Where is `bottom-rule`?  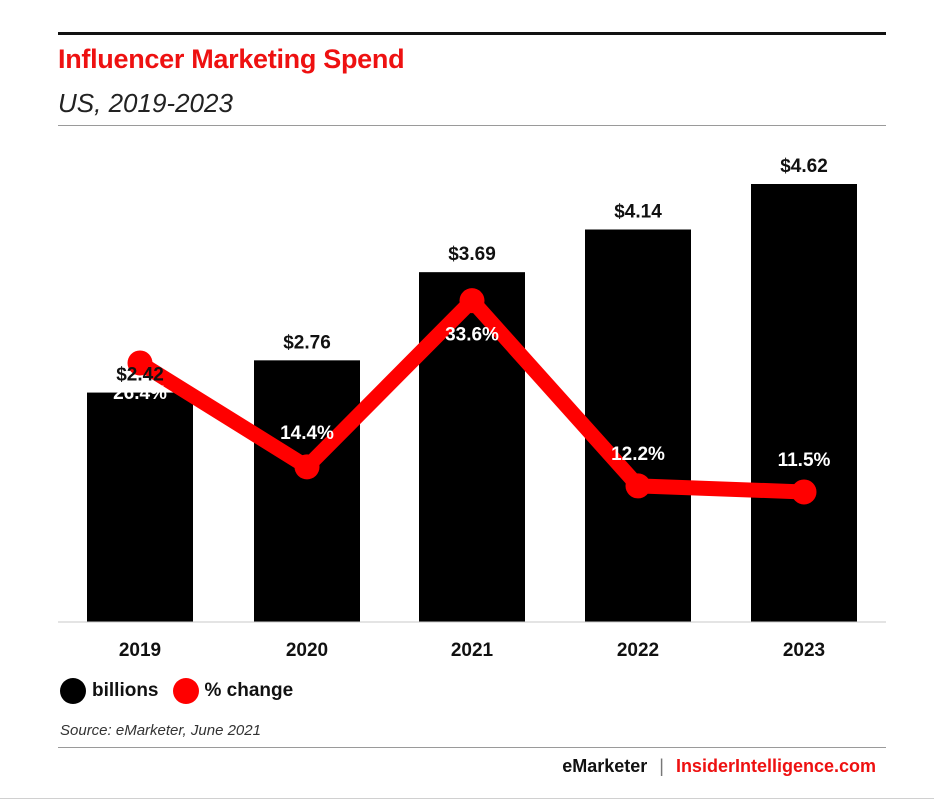 bottom-rule is located at coordinates (472, 747).